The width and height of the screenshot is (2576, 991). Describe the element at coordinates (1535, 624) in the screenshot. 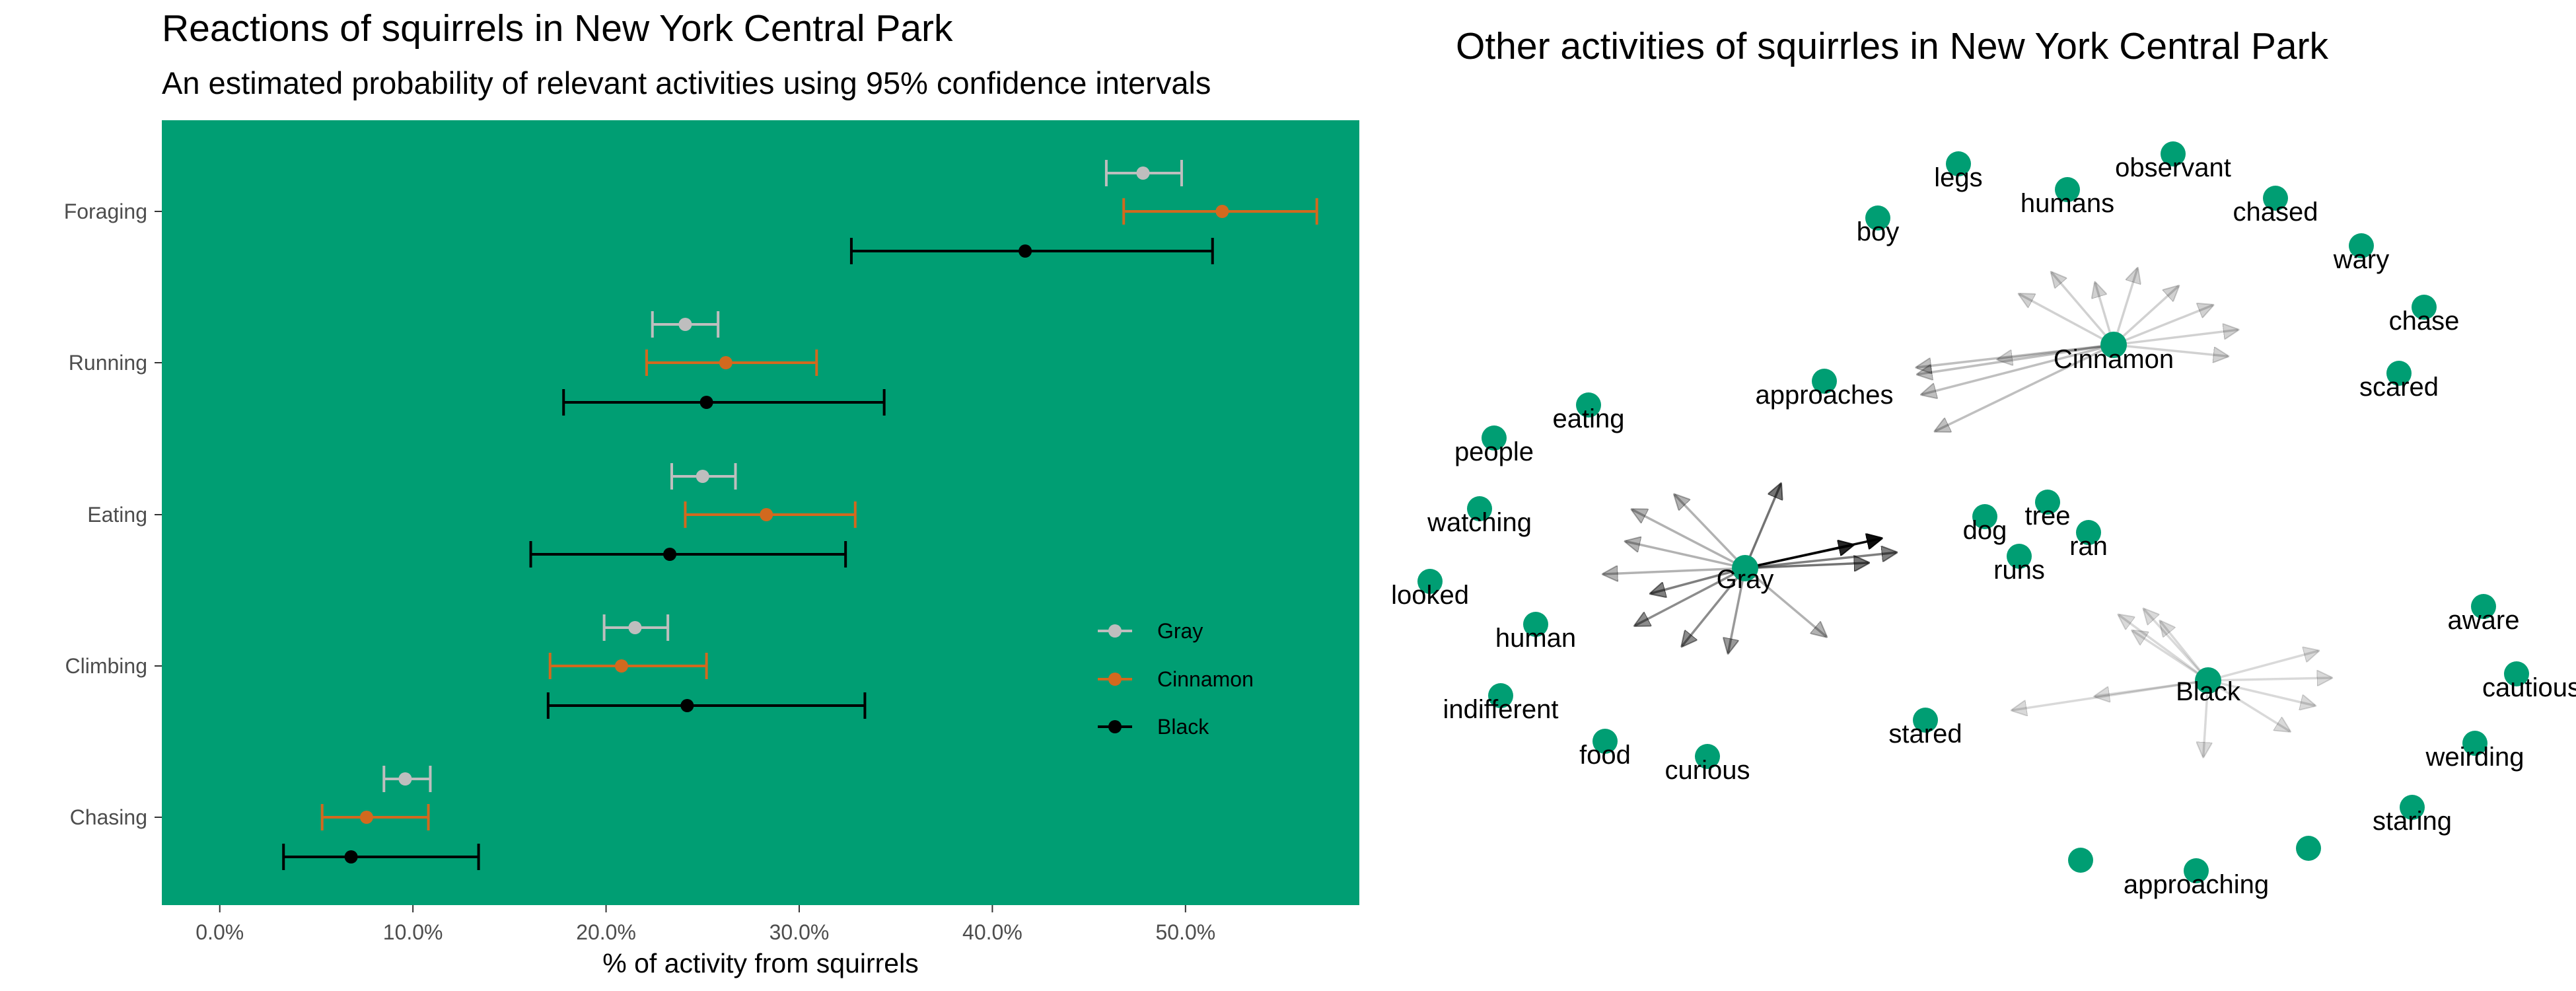

I see `node-human` at that location.